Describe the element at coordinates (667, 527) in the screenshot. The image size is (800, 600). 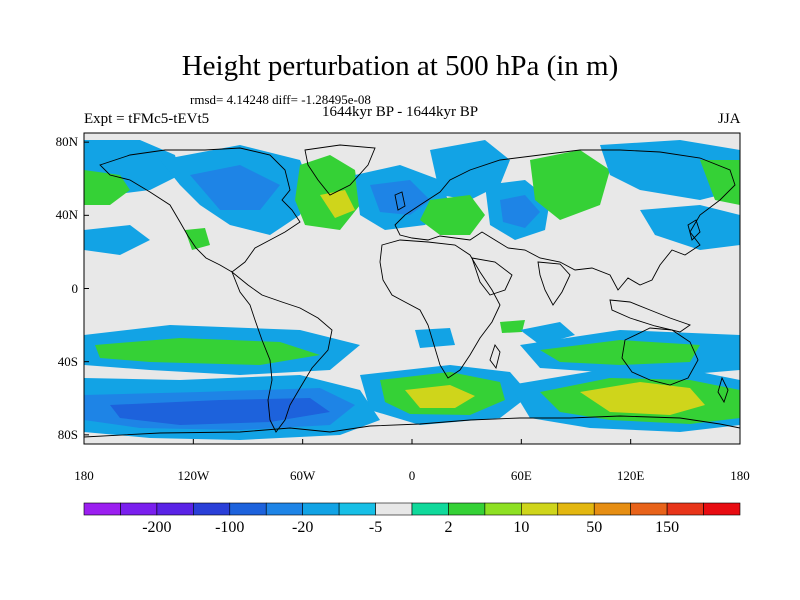
I see `colorbar-label: 150` at that location.